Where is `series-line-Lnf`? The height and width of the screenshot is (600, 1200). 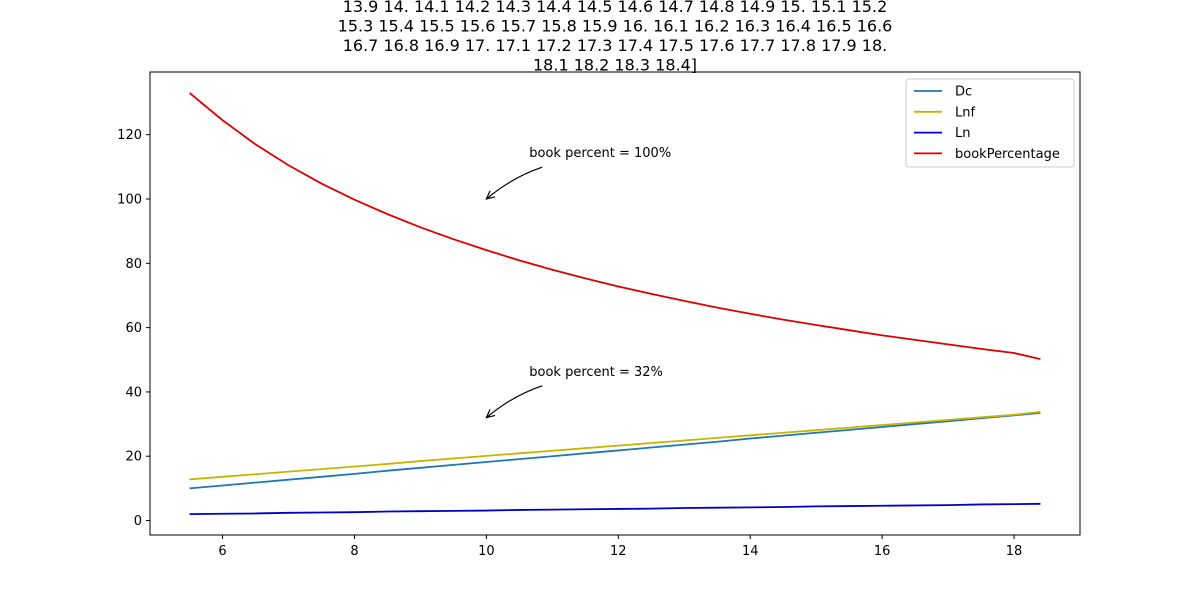
series-line-Lnf is located at coordinates (615, 445).